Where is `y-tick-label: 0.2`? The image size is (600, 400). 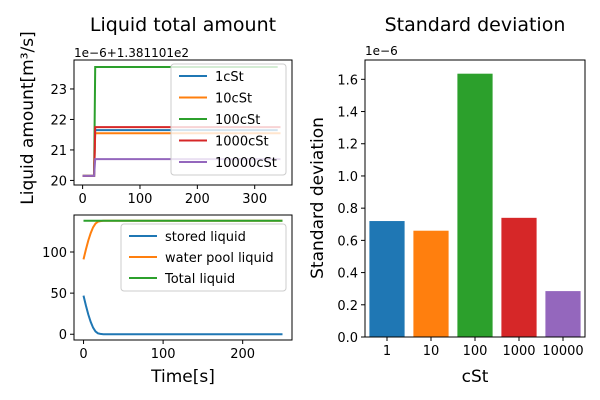
y-tick-label: 0.2 is located at coordinates (347, 306).